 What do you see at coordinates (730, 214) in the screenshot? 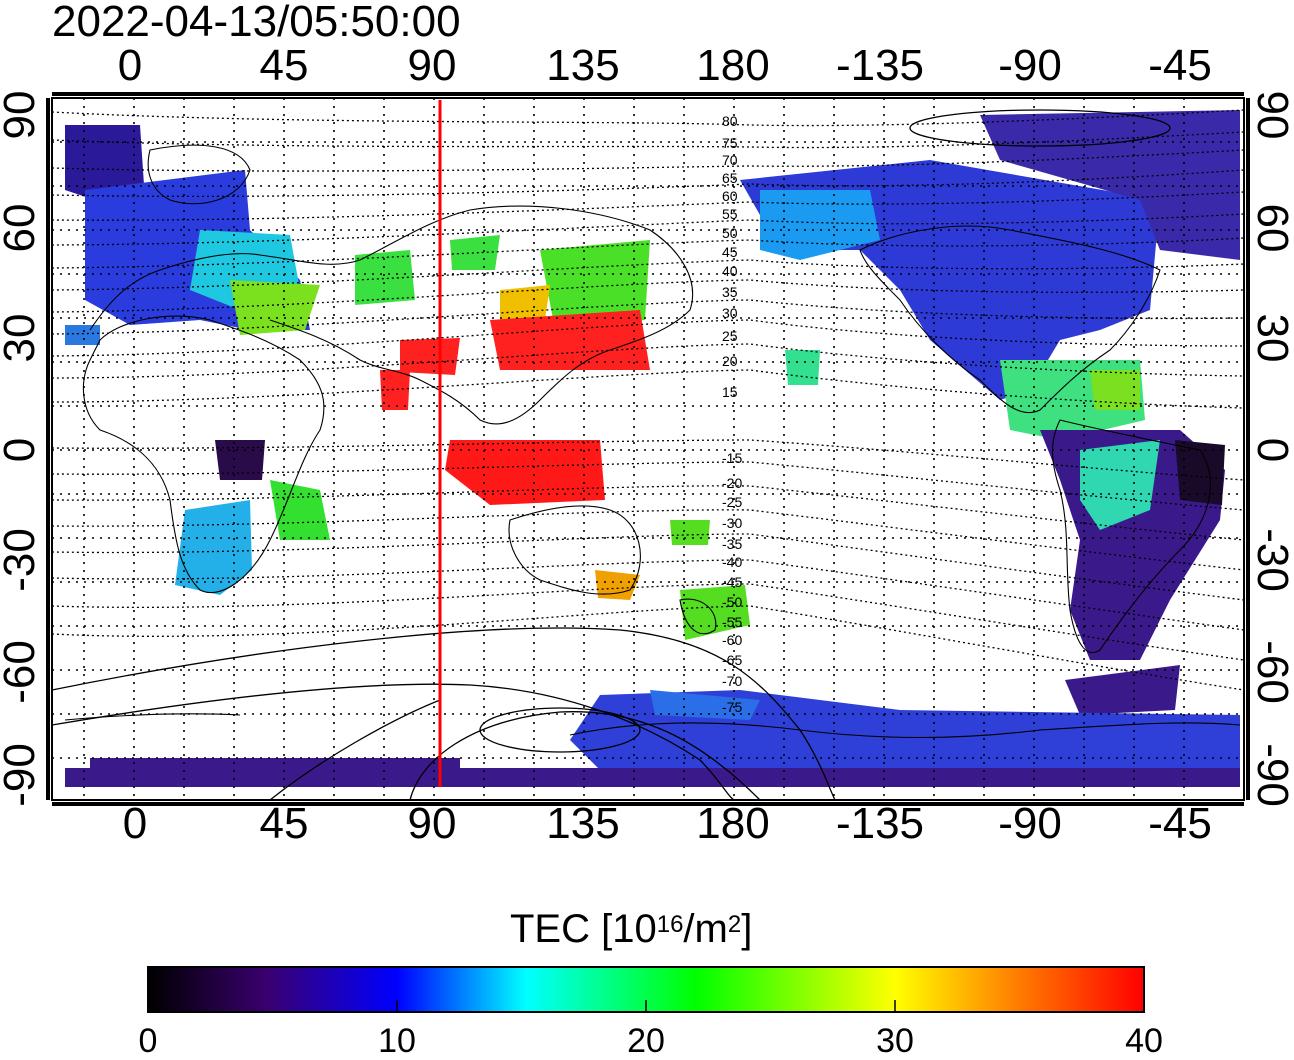
I see `contour-label: 55` at bounding box center [730, 214].